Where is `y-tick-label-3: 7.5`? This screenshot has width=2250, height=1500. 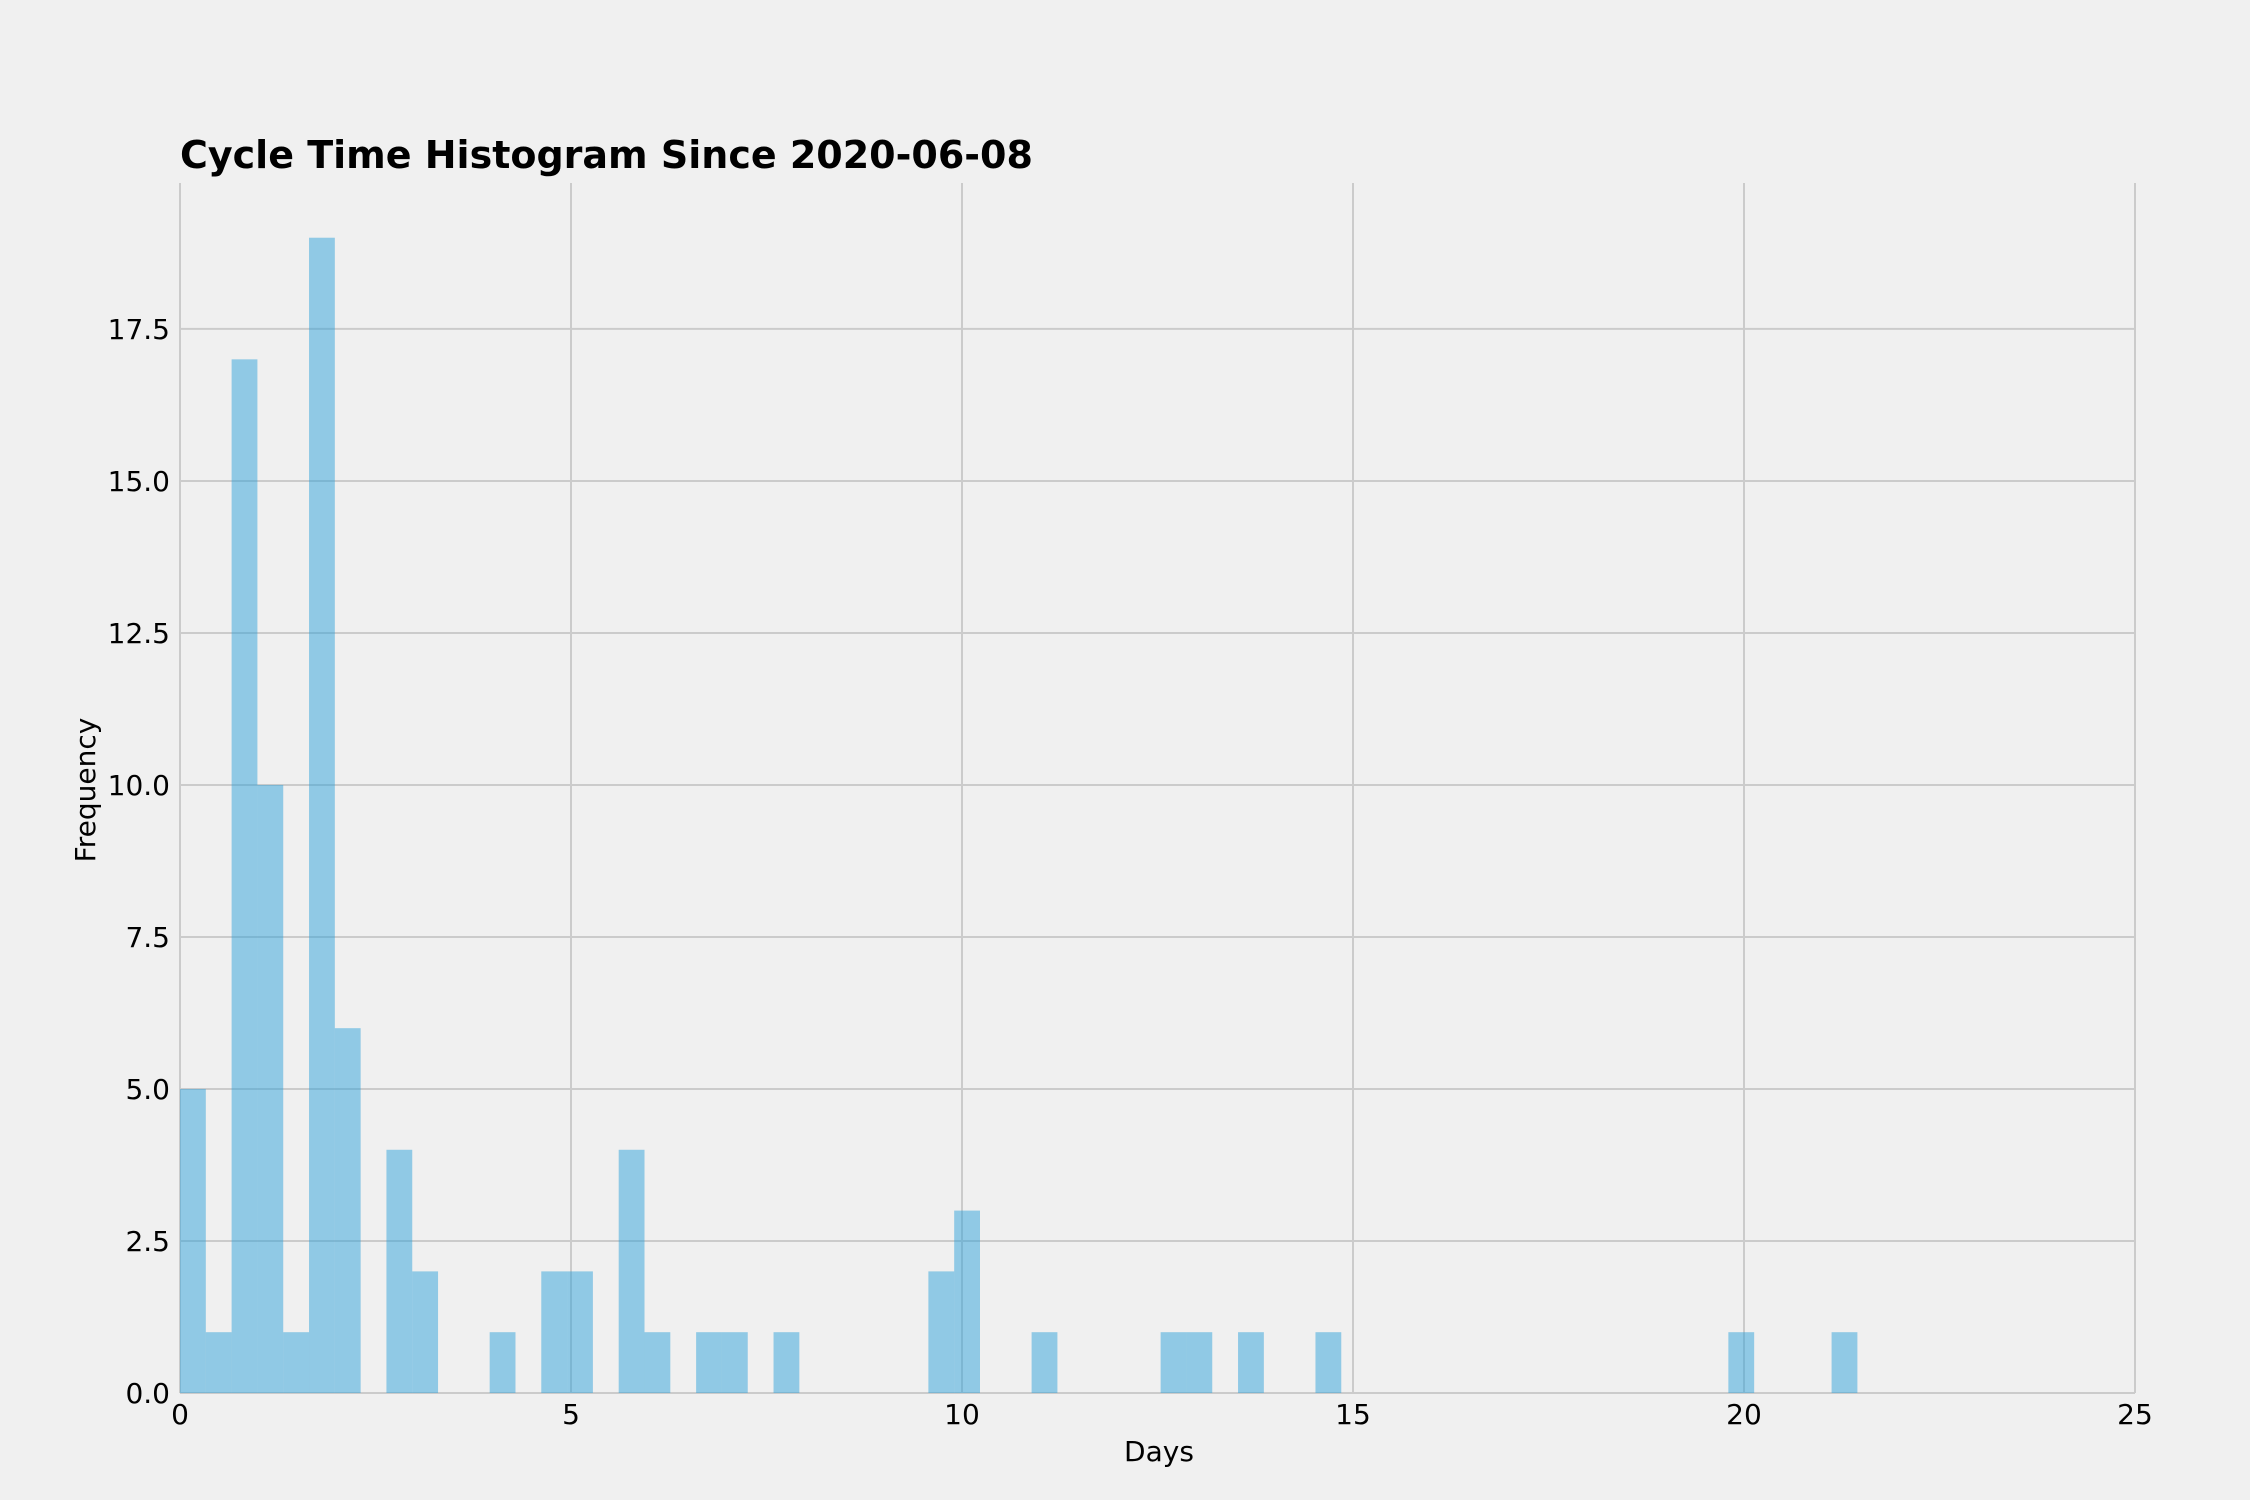
y-tick-label-3: 7.5 is located at coordinates (147, 937).